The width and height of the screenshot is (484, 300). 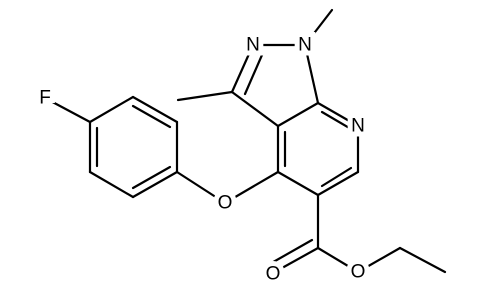 I want to click on atom-label: F, so click(x=45, y=98).